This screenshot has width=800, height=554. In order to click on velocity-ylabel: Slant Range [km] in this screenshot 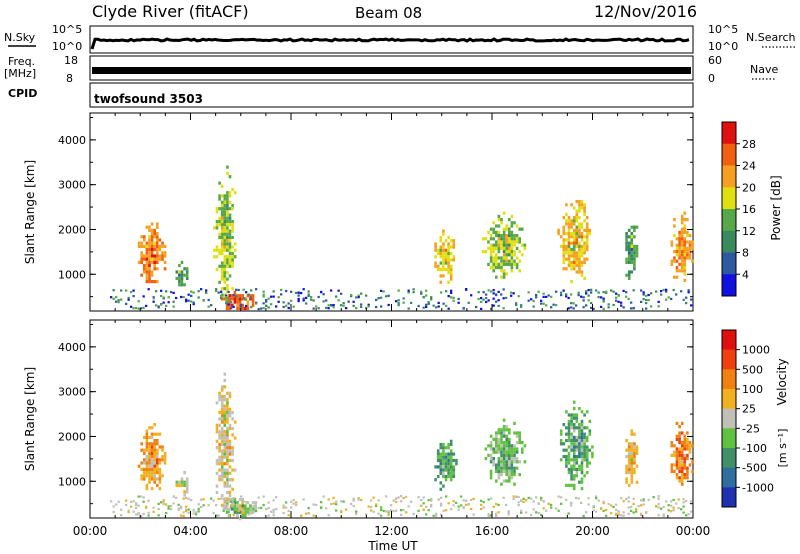, I will do `click(30, 419)`.